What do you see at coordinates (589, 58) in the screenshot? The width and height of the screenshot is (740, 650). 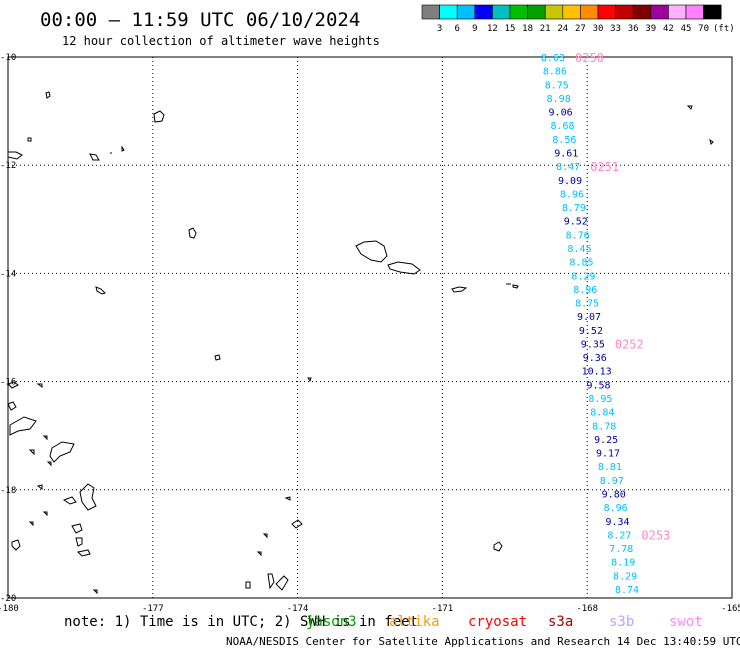 I see `time-label: 0250` at bounding box center [589, 58].